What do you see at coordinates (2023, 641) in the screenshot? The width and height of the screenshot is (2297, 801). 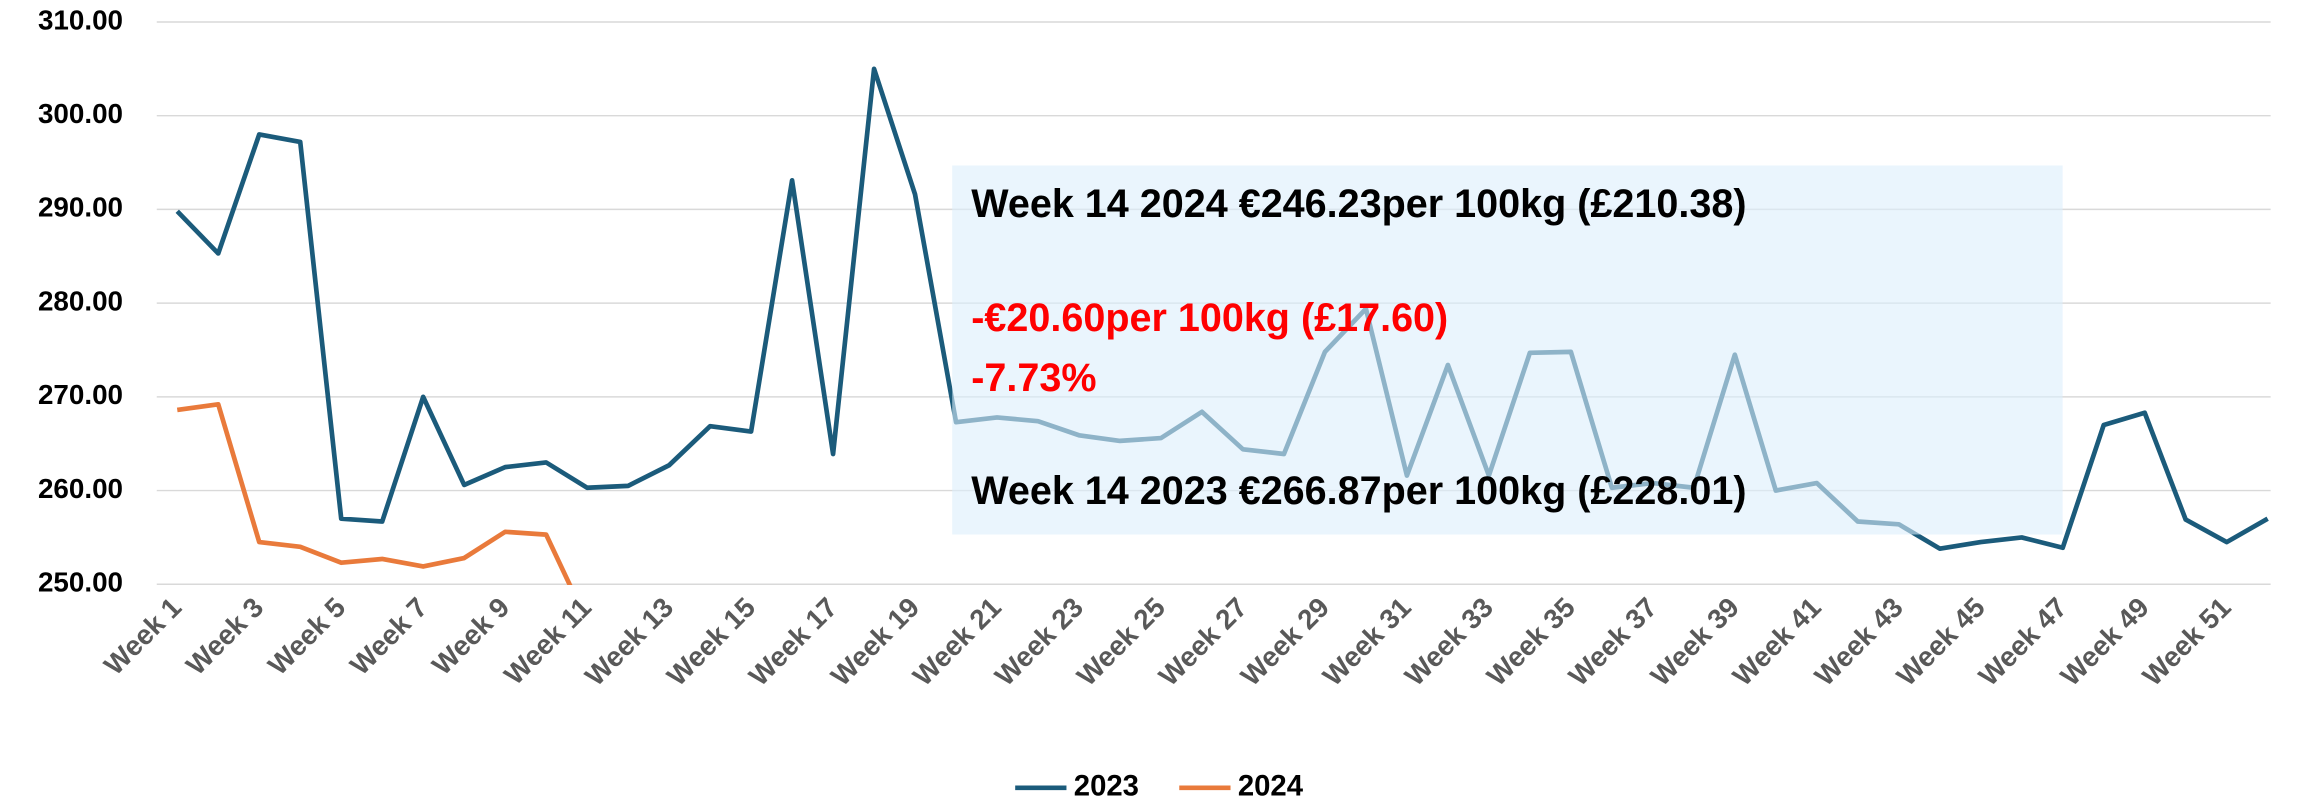 I see `x-tick-label: Week 47` at bounding box center [2023, 641].